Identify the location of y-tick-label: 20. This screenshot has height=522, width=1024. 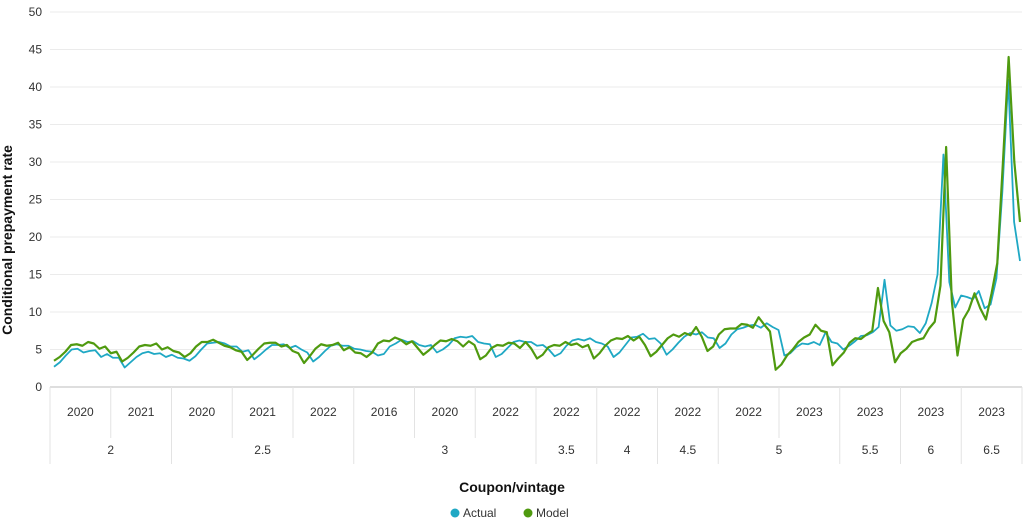
(36, 237).